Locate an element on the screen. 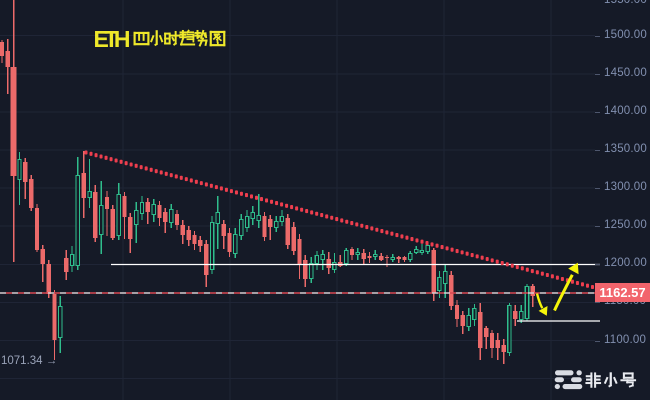 This screenshot has height=400, width=650. svg-text: ETH is located at coordinates (112, 39).